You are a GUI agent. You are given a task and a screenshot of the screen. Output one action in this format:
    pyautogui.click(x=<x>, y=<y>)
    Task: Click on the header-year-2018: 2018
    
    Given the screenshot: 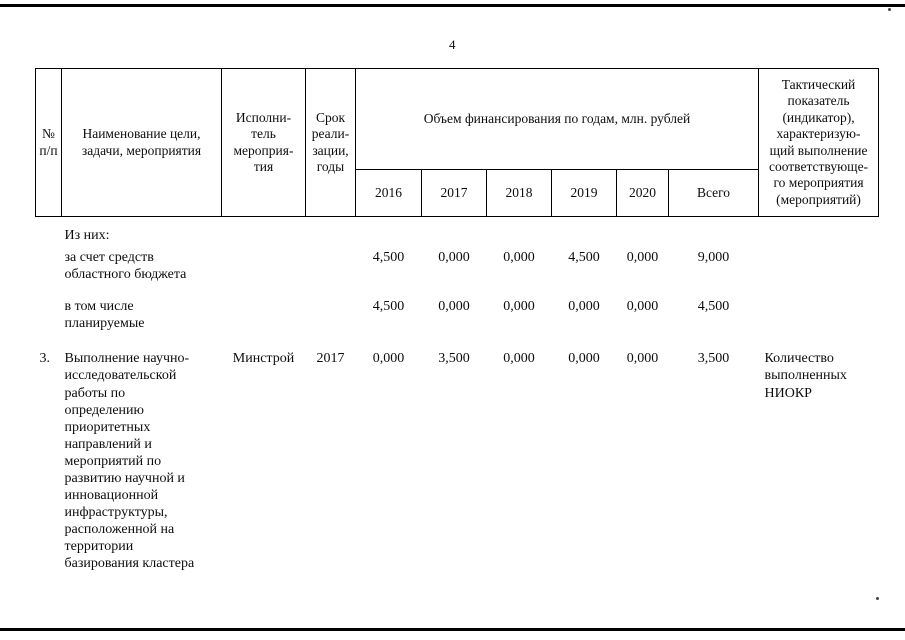 What is the action you would take?
    pyautogui.click(x=519, y=193)
    